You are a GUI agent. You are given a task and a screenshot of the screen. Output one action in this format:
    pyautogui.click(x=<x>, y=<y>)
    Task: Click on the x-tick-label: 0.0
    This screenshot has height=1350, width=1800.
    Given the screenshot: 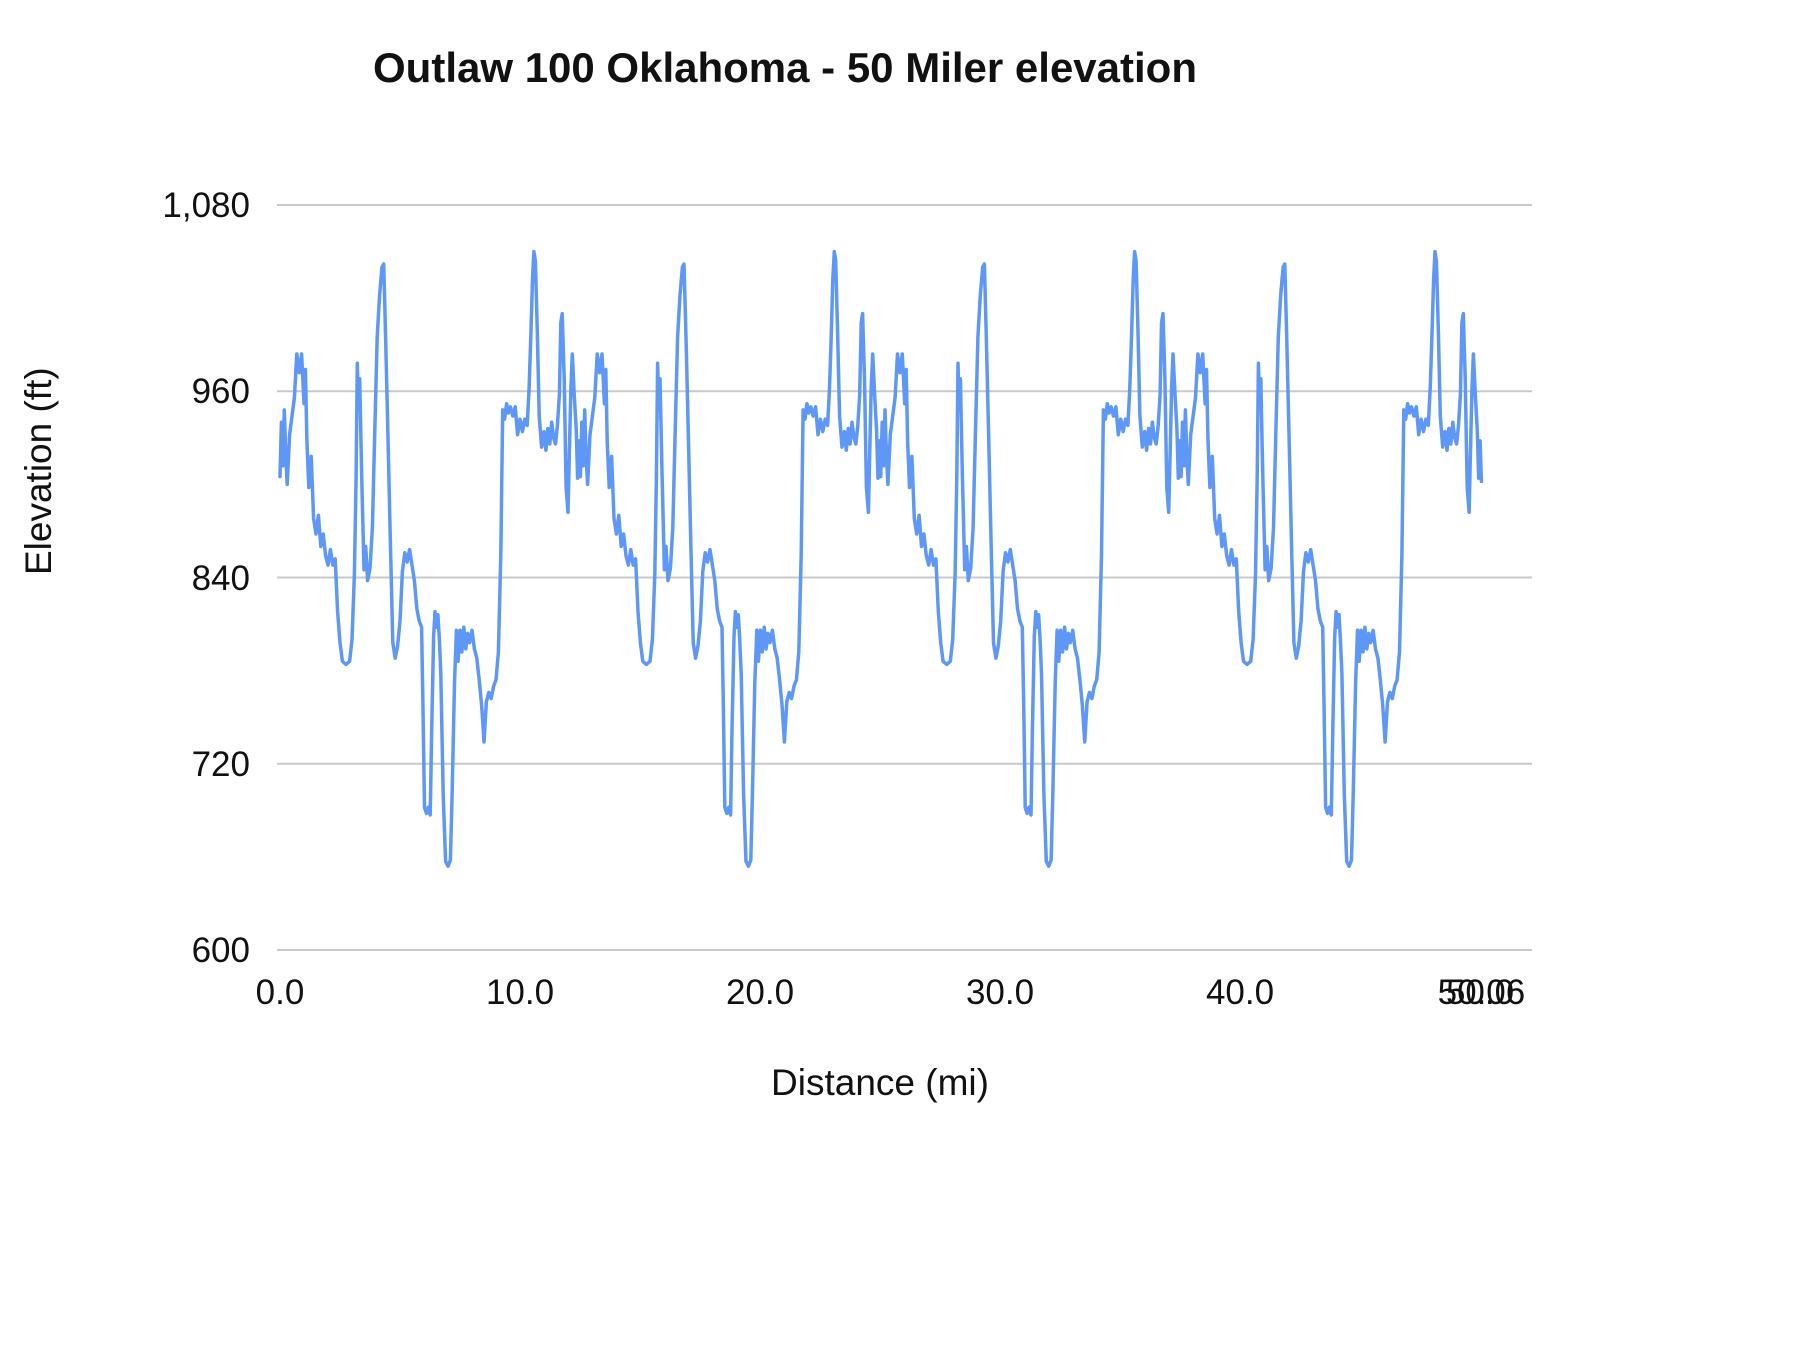 What is the action you would take?
    pyautogui.click(x=280, y=992)
    